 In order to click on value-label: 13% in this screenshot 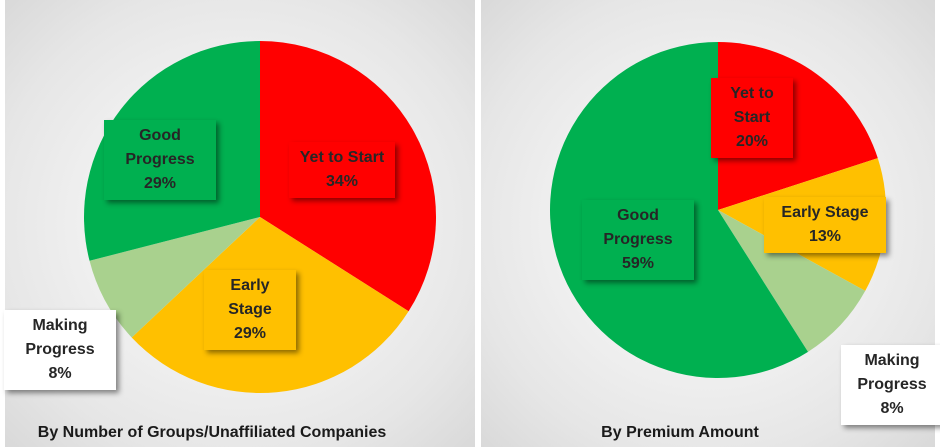, I will do `click(825, 236)`.